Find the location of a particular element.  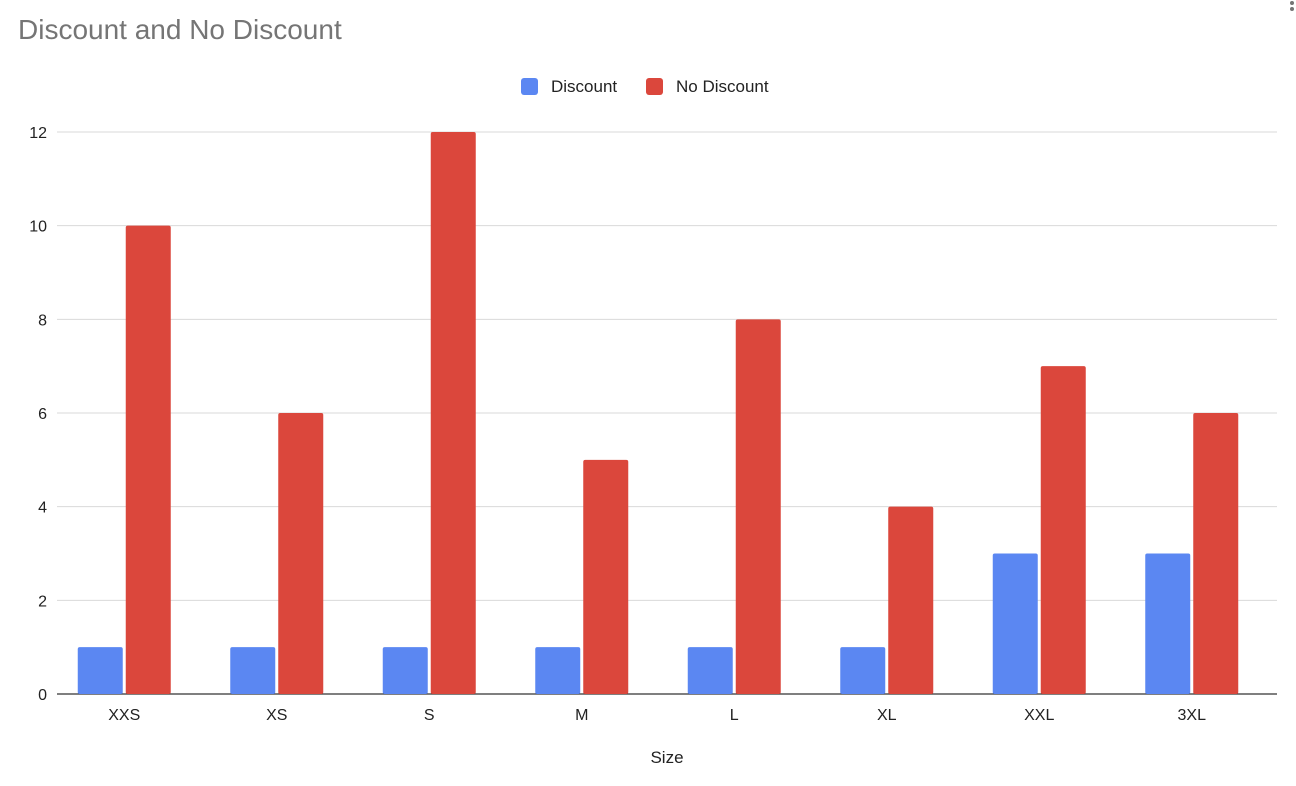

bar-discount-s is located at coordinates (405, 670).